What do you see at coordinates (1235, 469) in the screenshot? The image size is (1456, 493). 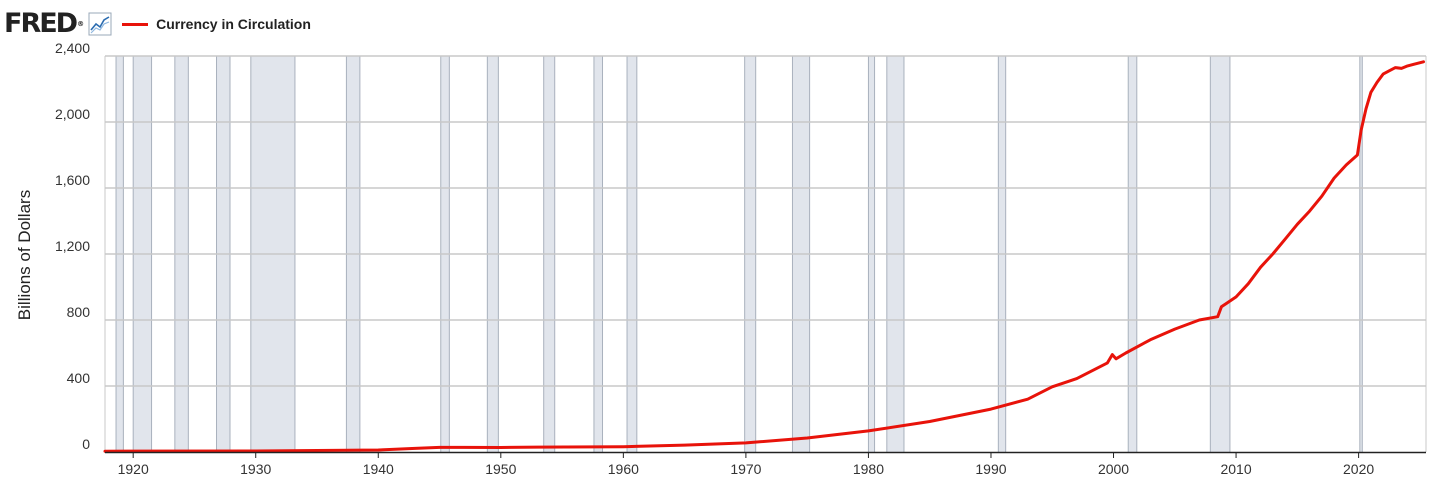 I see `x-tick-label: 2010` at bounding box center [1235, 469].